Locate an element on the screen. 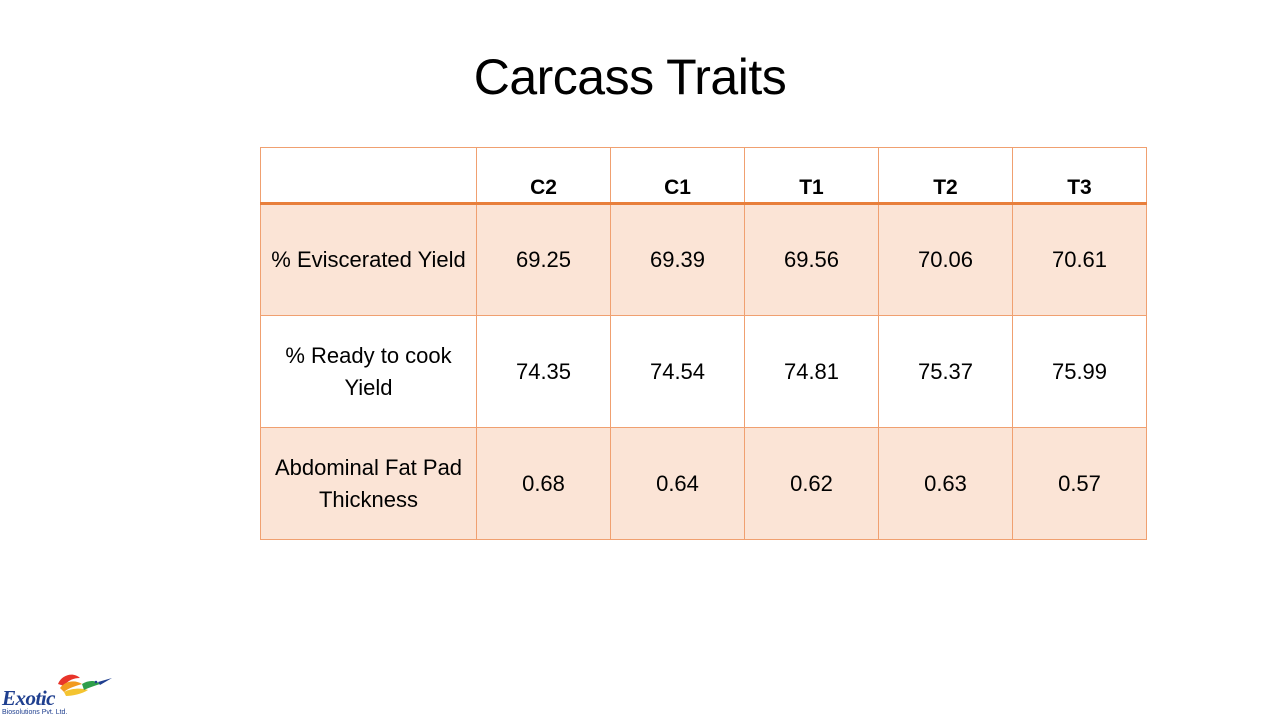 This screenshot has height=720, width=1280. table-cell: 75.99 is located at coordinates (1079, 371).